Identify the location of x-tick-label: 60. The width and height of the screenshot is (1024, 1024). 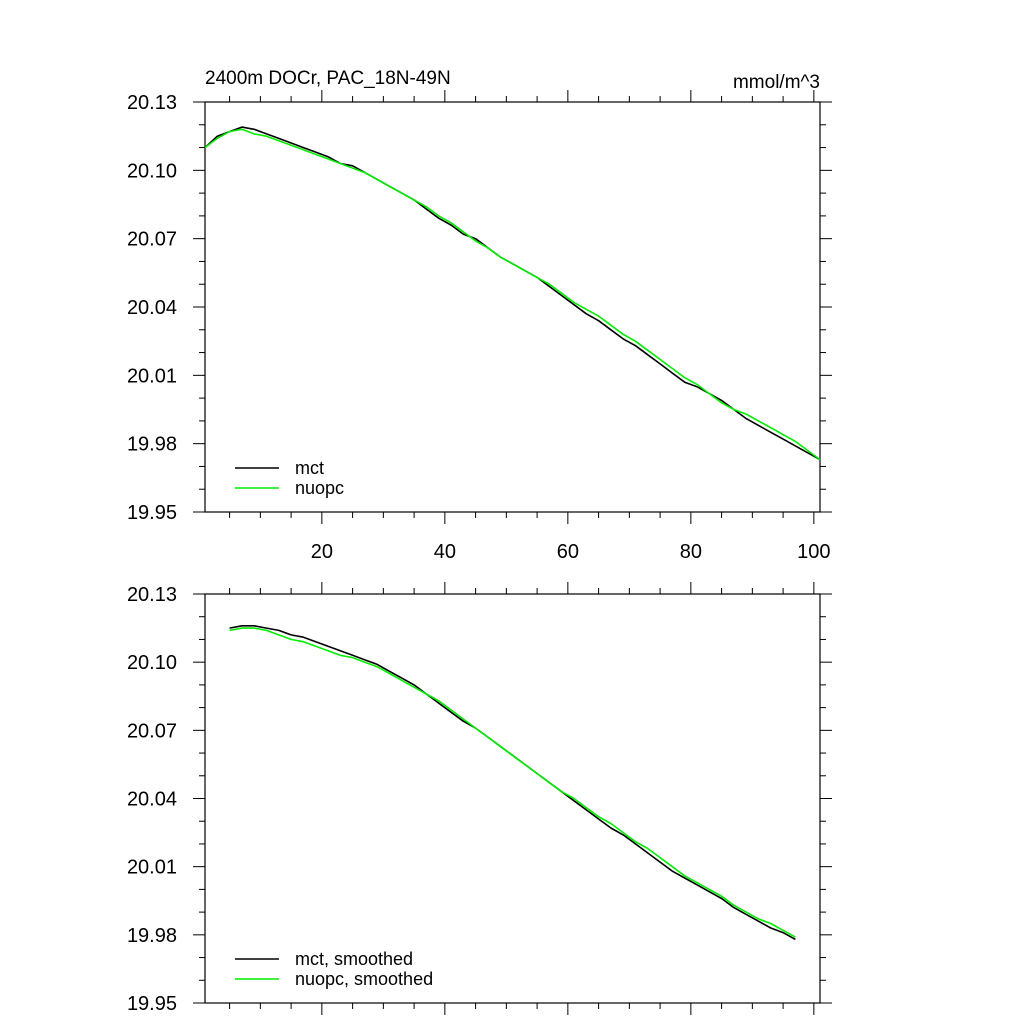
(568, 552).